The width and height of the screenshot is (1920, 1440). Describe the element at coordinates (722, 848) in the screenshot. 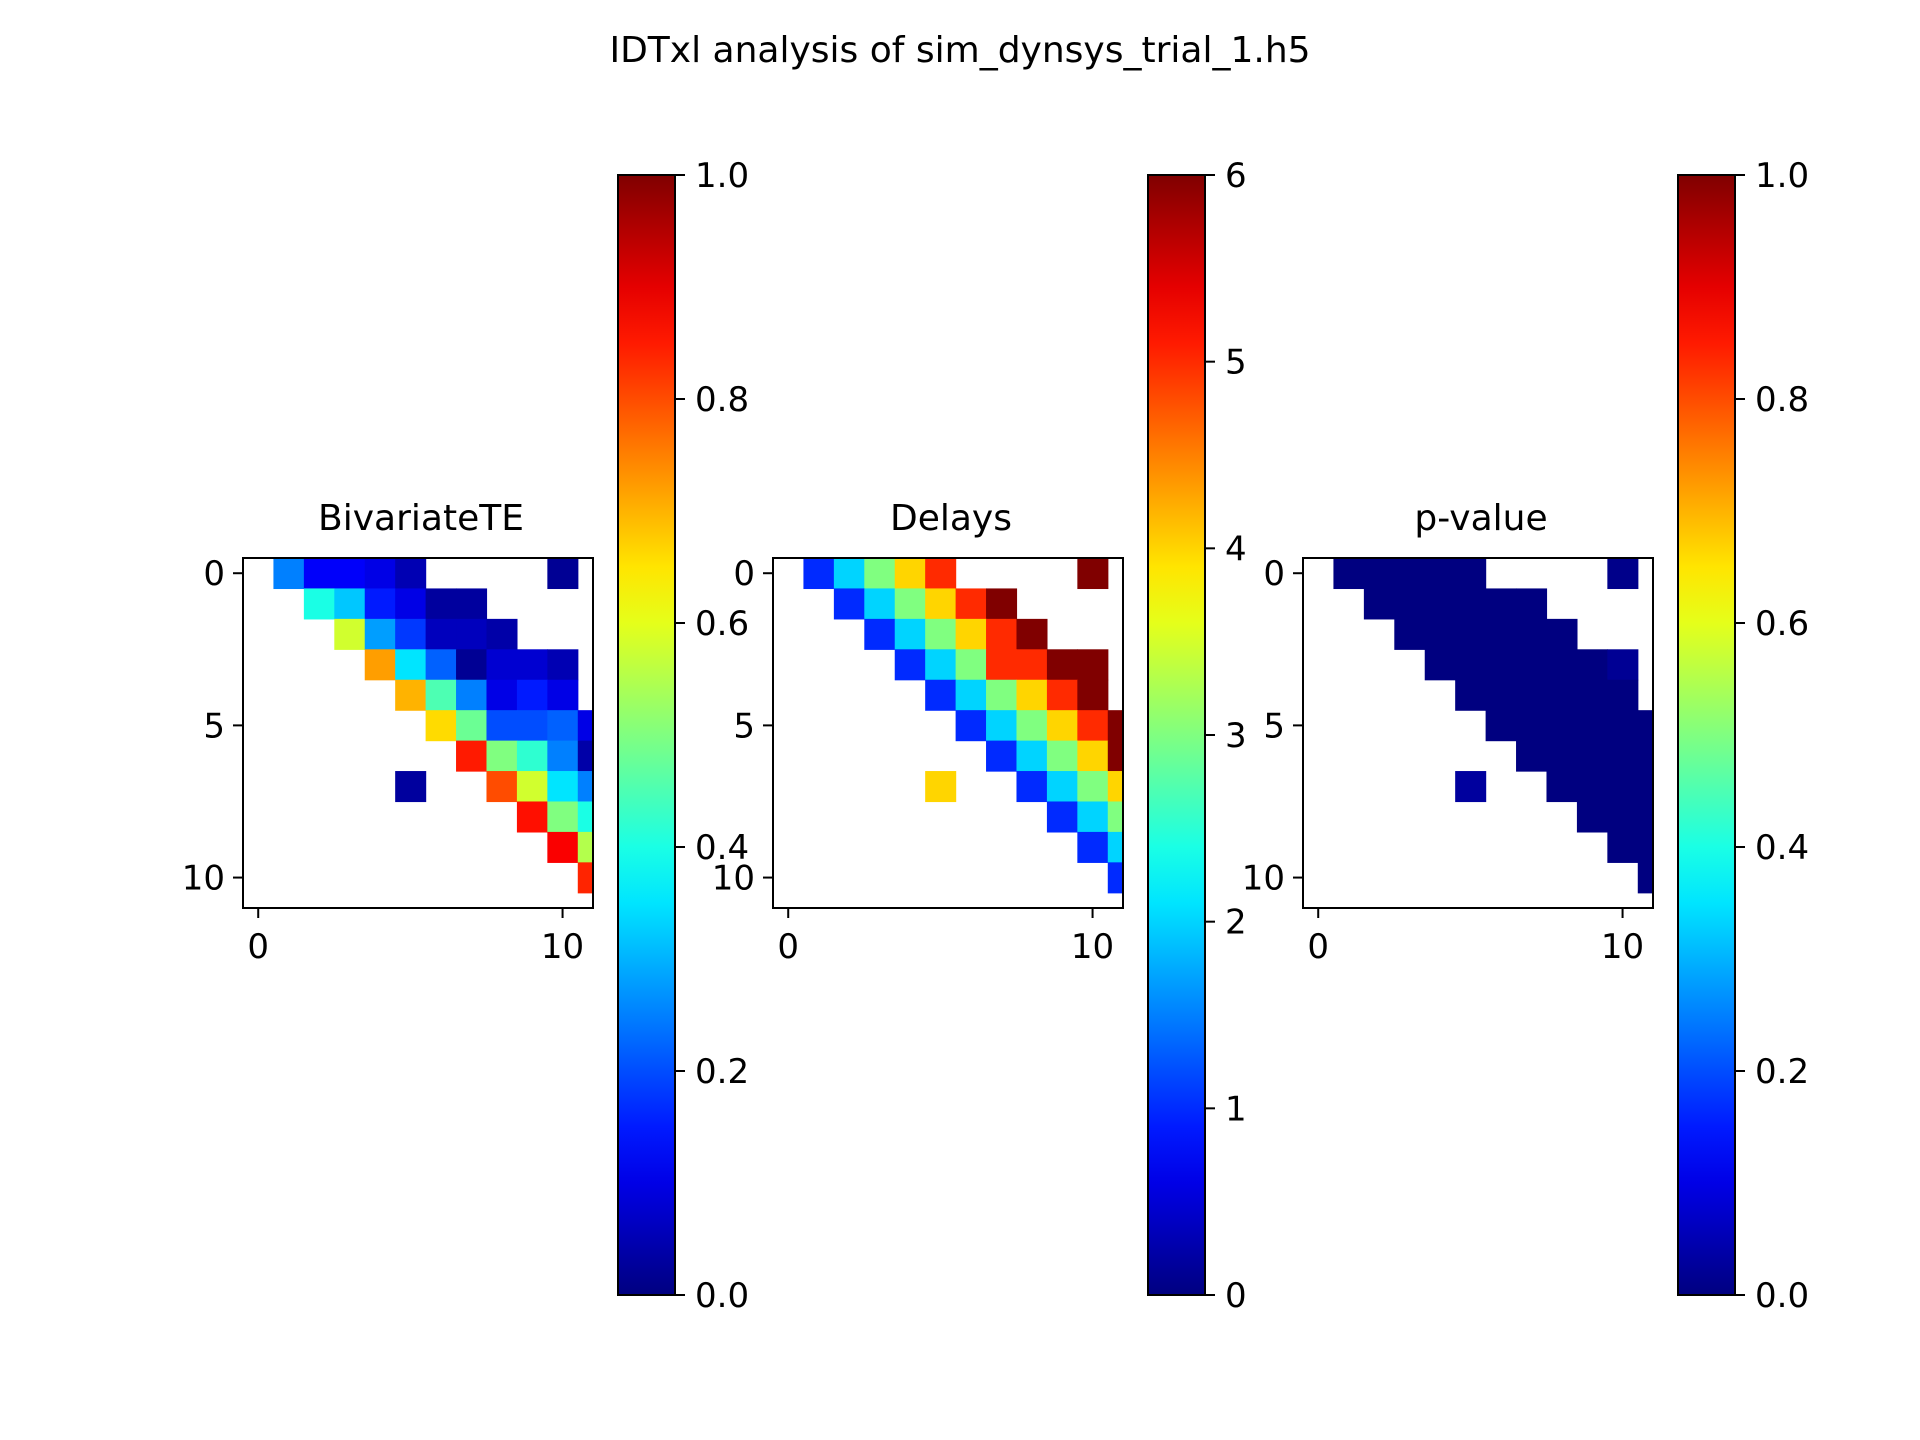

I see `colorbar-tick-label: 0.4` at that location.